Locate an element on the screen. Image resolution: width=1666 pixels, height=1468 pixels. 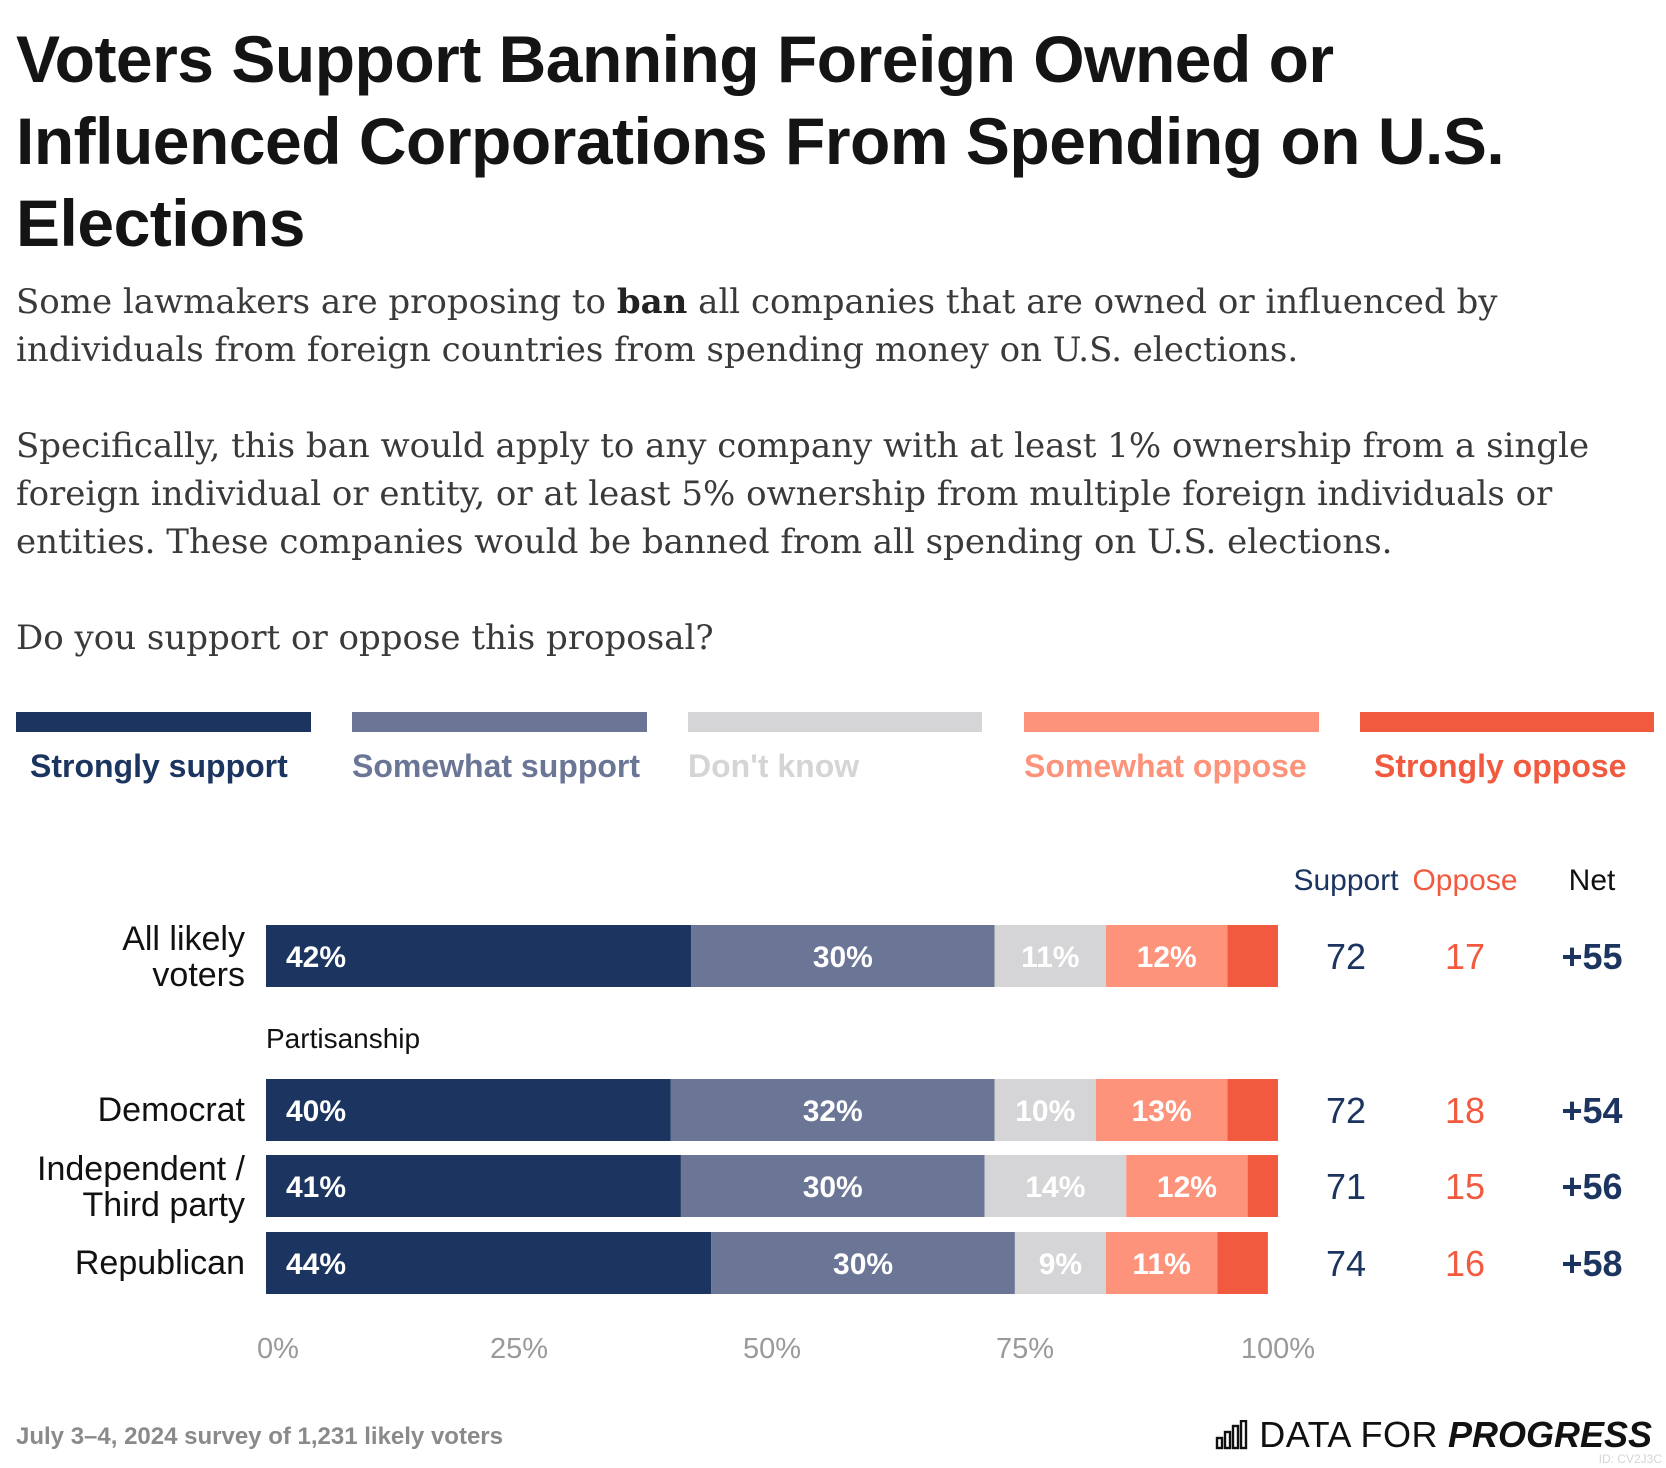
legend-label: Strongly oppose is located at coordinates (1500, 766).